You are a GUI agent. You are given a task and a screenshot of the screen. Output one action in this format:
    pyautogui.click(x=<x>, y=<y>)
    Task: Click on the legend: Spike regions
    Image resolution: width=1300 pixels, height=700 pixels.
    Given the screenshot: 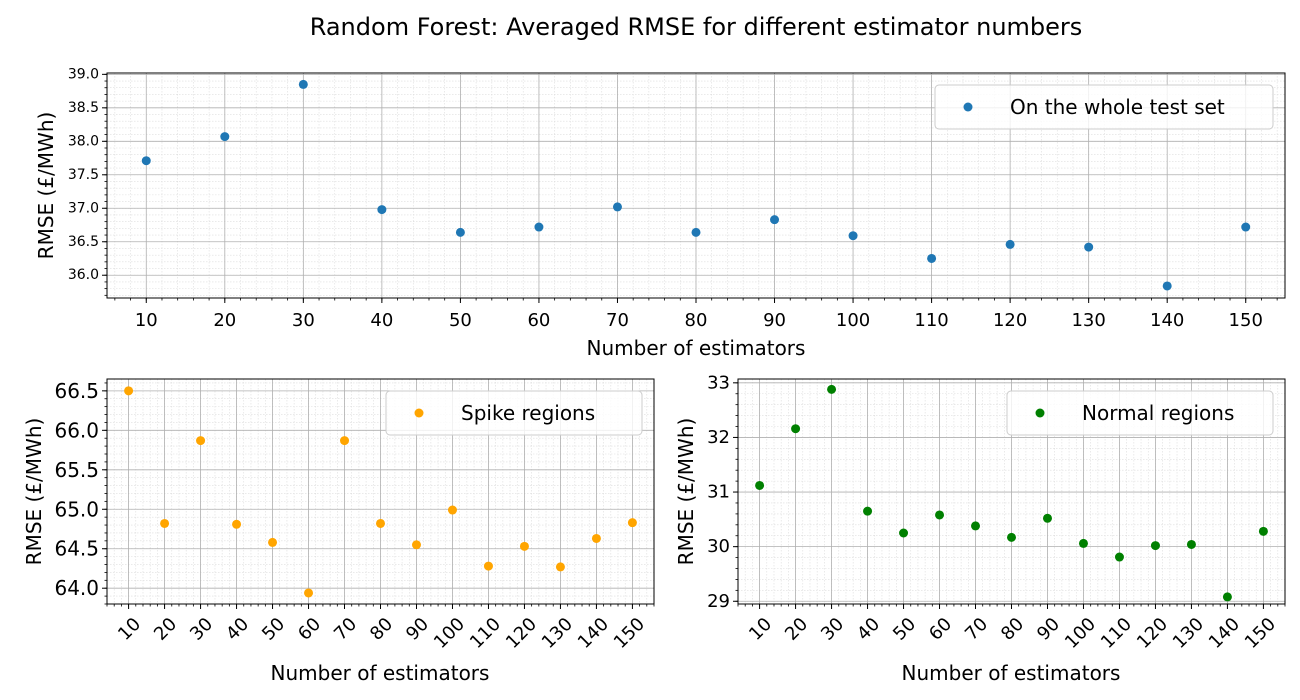 What is the action you would take?
    pyautogui.click(x=514, y=413)
    